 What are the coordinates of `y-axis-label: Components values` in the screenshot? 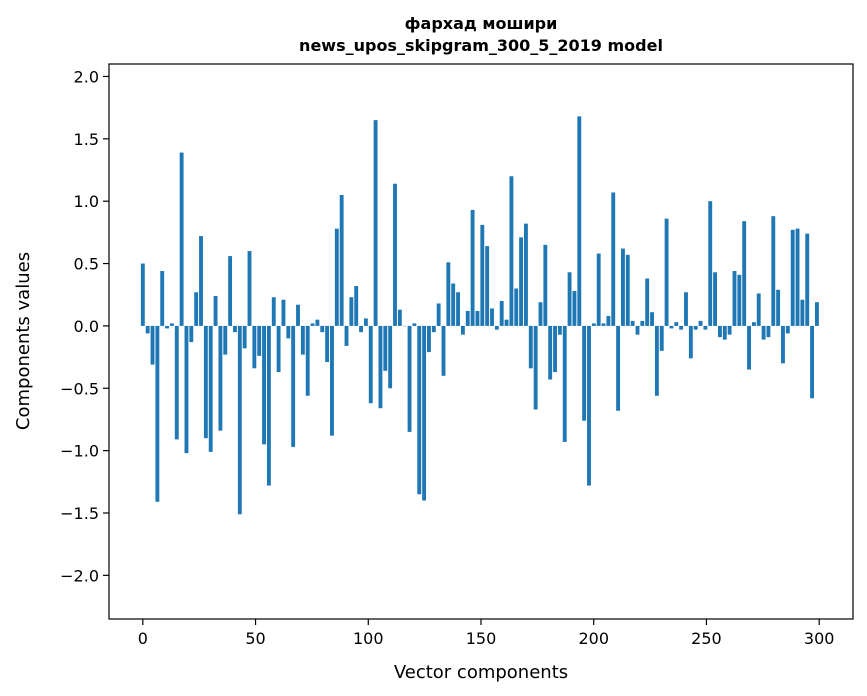 It's located at (23, 341).